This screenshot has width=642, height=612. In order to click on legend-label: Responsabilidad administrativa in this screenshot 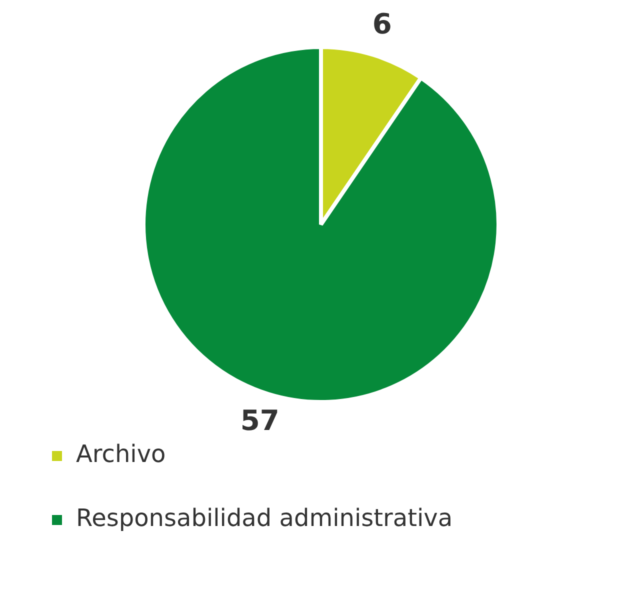, I will do `click(264, 518)`.